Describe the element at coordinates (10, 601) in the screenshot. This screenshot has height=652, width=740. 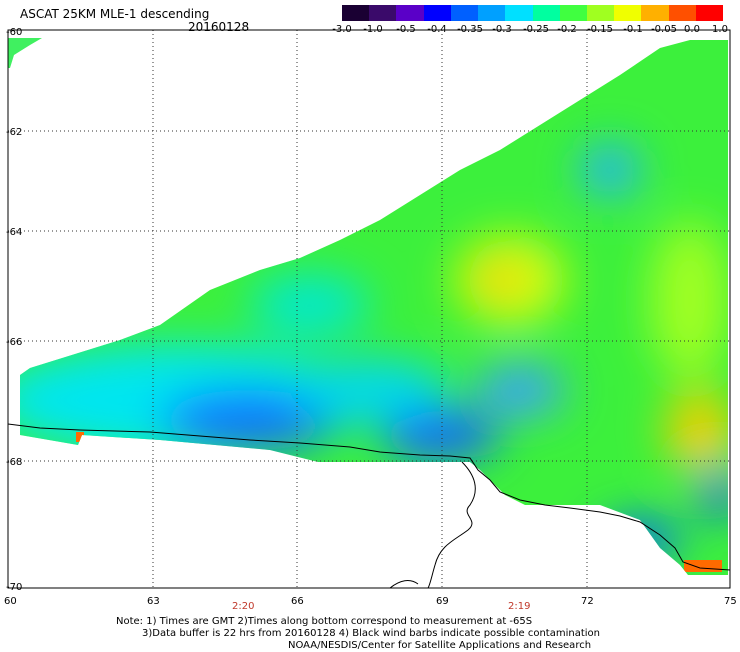
I see `lon-label: 60` at that location.